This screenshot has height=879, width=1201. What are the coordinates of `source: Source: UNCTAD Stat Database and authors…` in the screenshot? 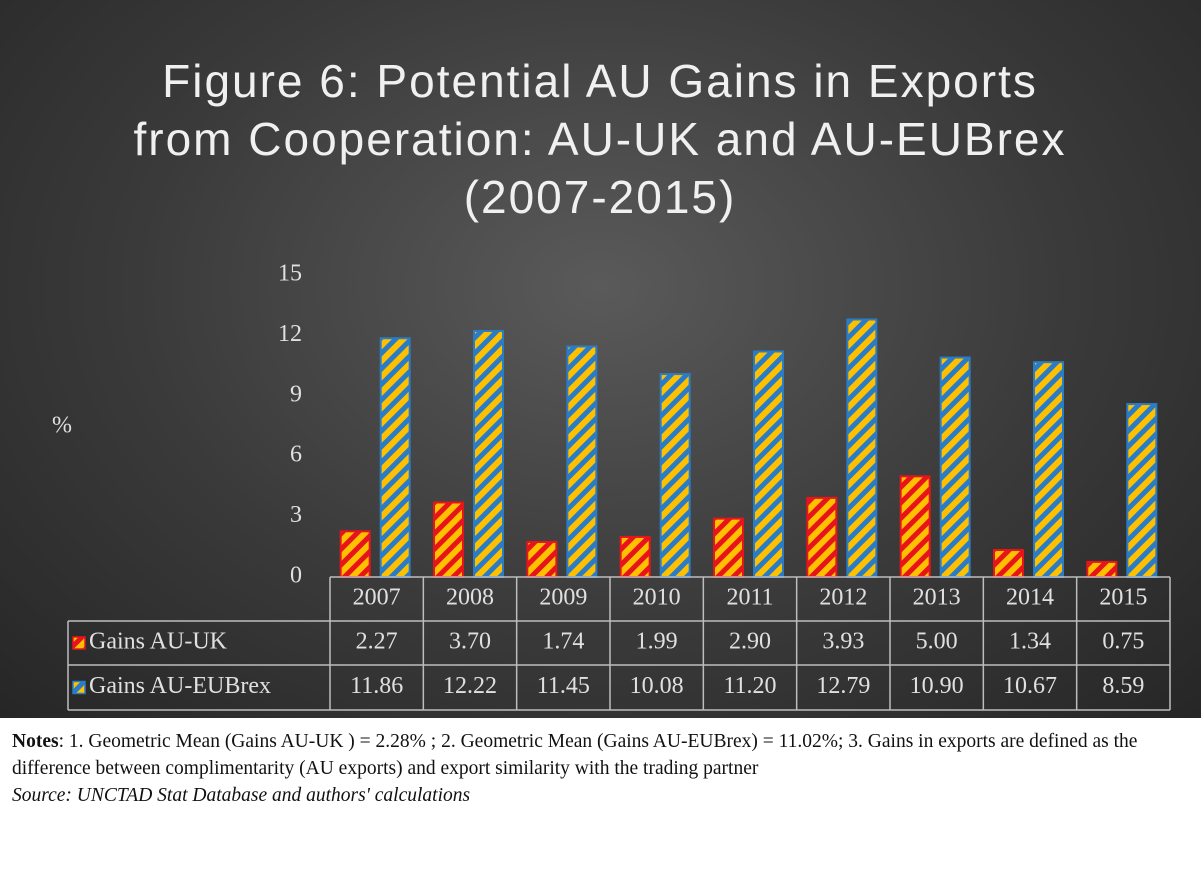 It's located at (241, 795).